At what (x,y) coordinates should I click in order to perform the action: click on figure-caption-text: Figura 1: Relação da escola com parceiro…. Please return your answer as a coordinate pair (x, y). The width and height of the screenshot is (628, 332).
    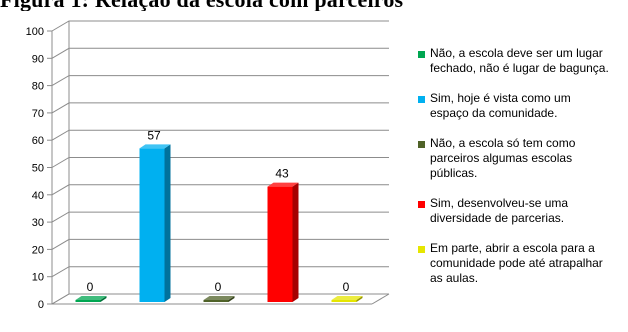
    Looking at the image, I should click on (201, 5).